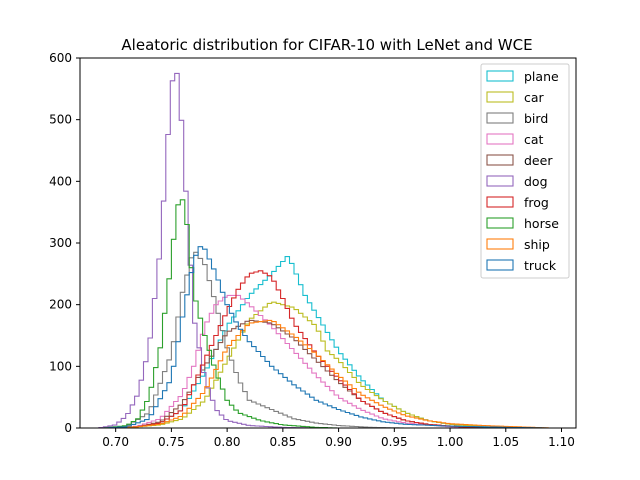  I want to click on x-tick-label: 1.05, so click(505, 442).